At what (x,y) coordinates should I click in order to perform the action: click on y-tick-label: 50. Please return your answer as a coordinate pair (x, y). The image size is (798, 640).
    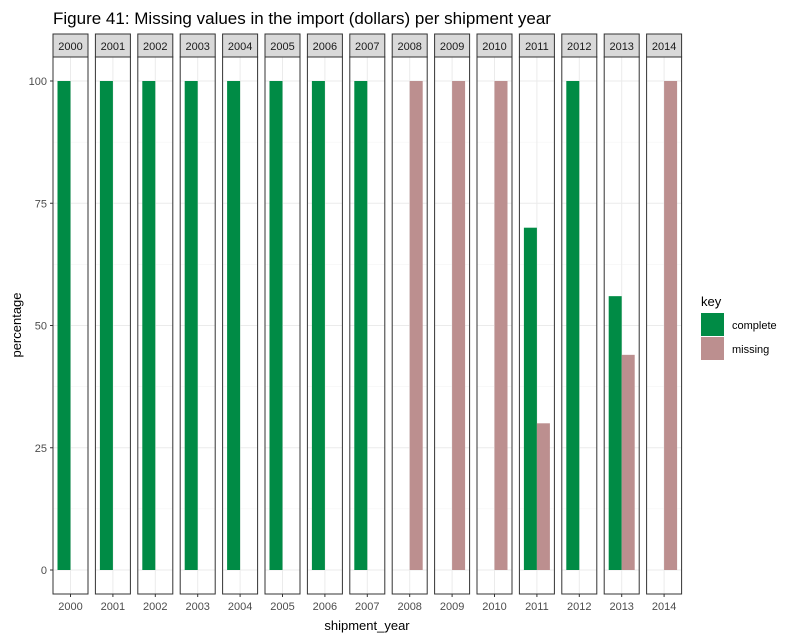
    Looking at the image, I should click on (41, 327).